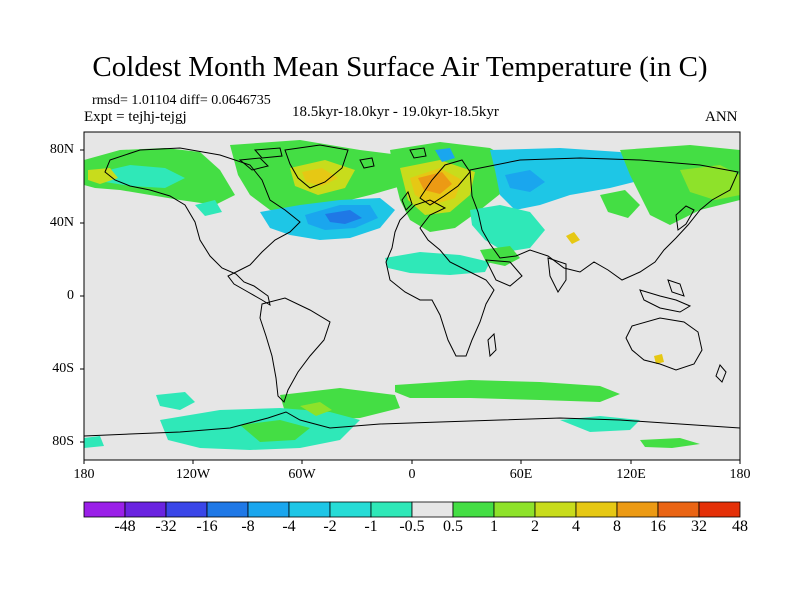 This screenshot has height=600, width=800. What do you see at coordinates (302, 474) in the screenshot?
I see `lon-label-60w: 60W` at bounding box center [302, 474].